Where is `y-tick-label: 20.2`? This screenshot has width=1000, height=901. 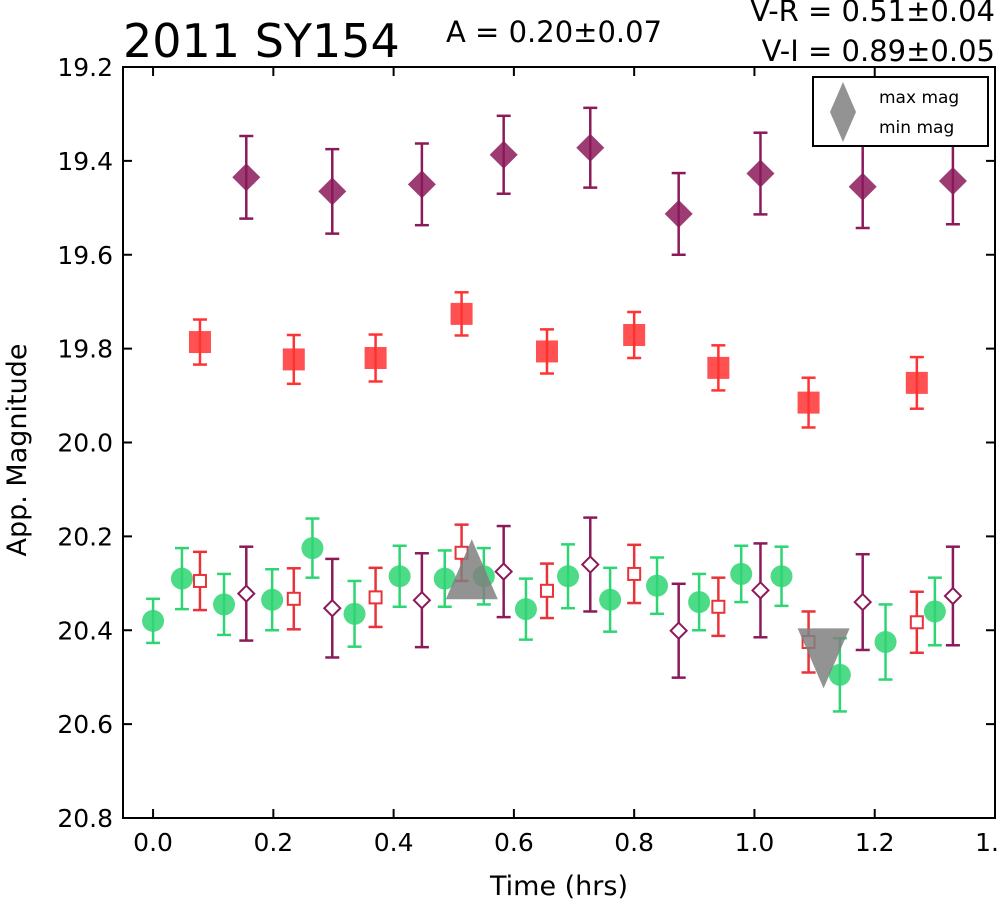
y-tick-label: 20.2 is located at coordinates (85, 536).